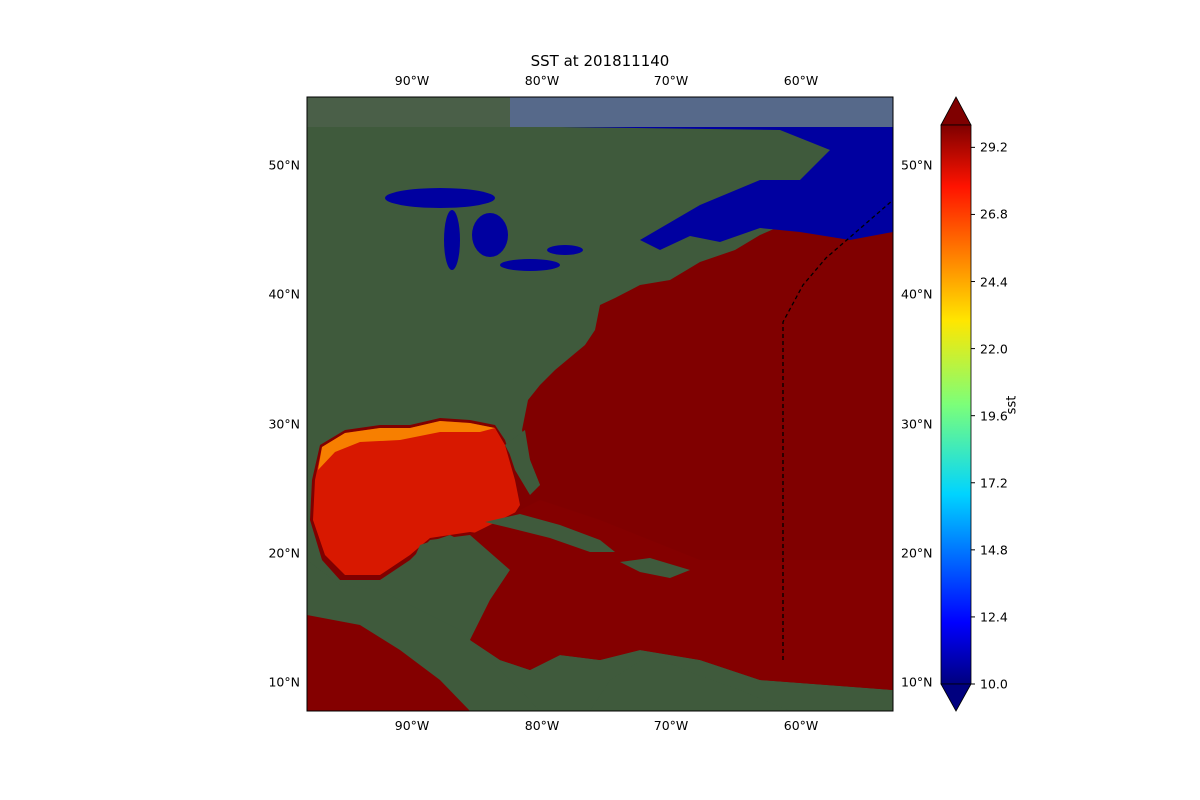  Describe the element at coordinates (994, 282) in the screenshot. I see `colorbar-tick-label: 24.4` at that location.